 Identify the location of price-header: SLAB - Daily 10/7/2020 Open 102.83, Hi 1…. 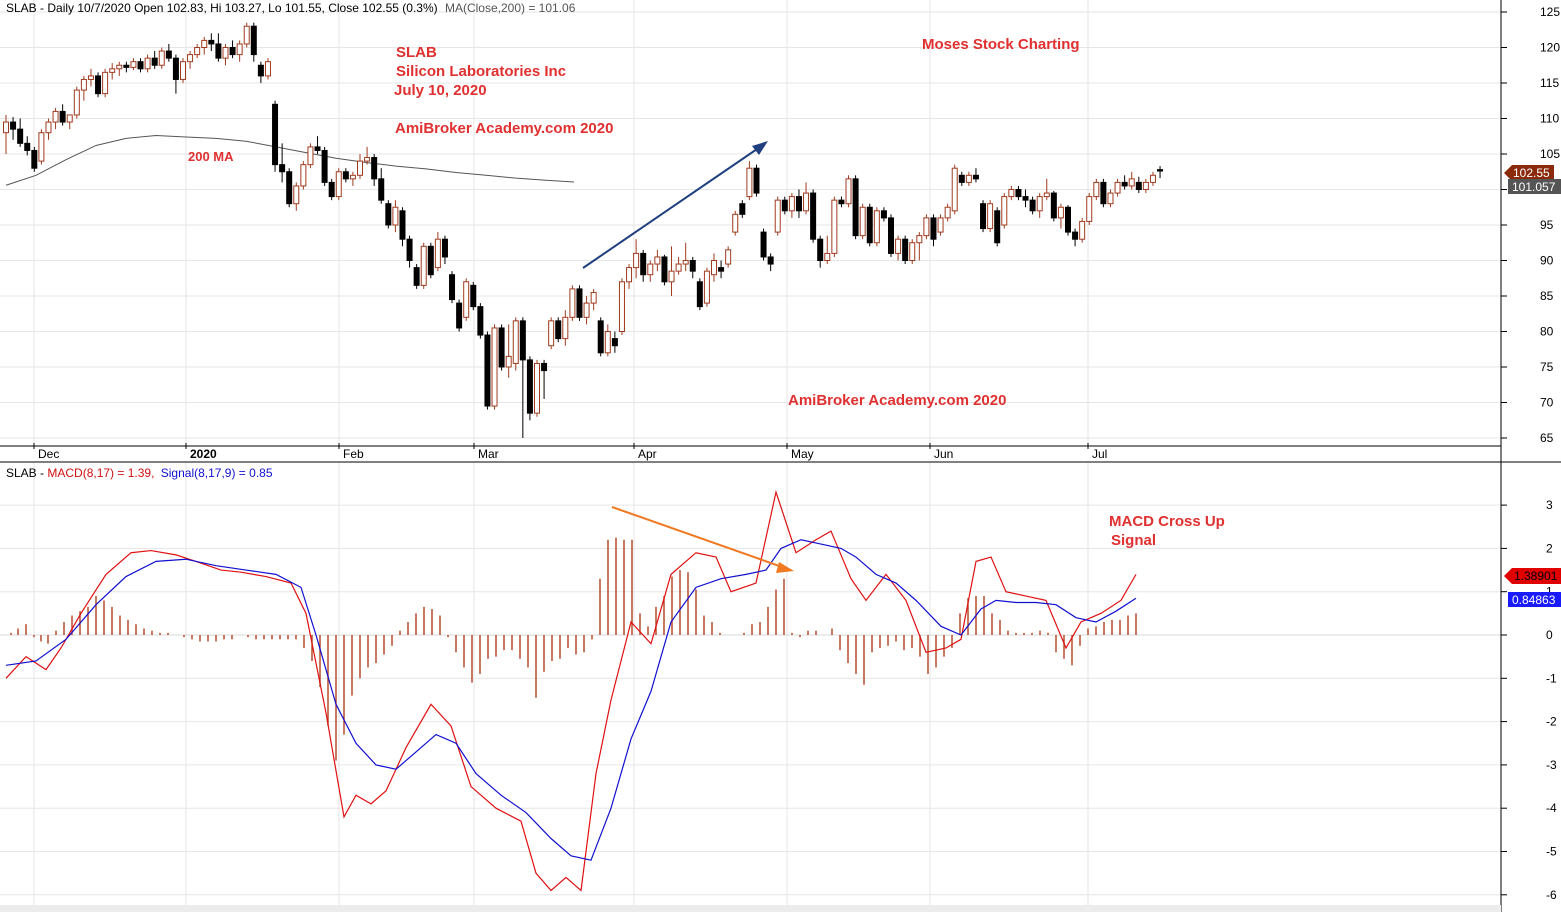
(291, 8).